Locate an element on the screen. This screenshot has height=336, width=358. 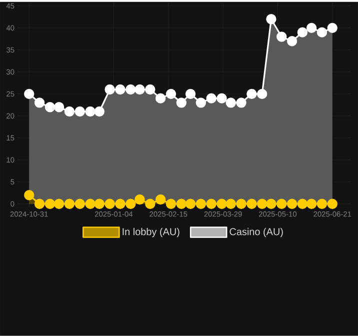
legend-label: Casino (AU) is located at coordinates (256, 233).